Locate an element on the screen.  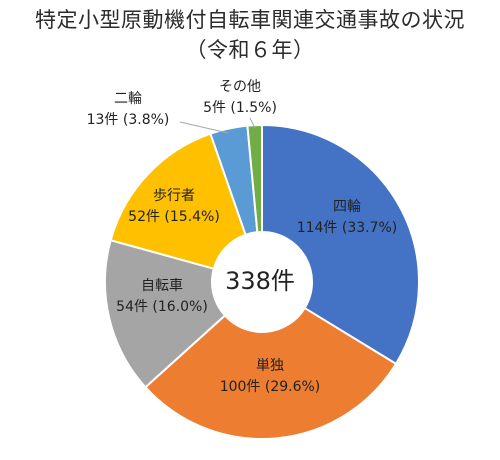
slice-value-label-3: 54件 (16.0%) is located at coordinates (162, 307).